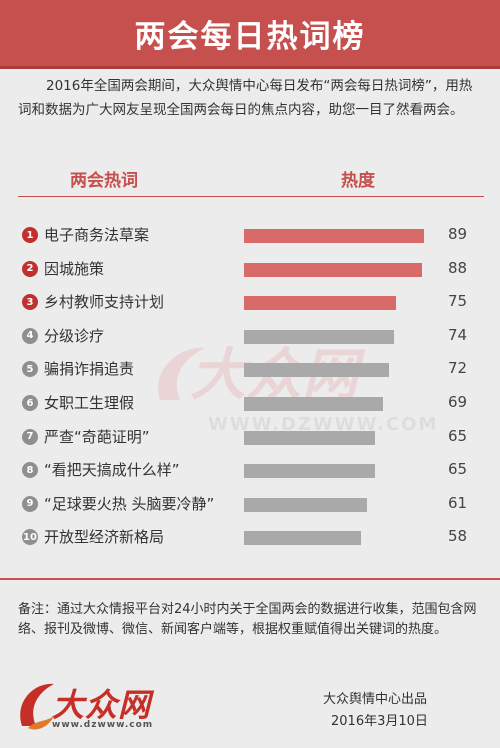 The width and height of the screenshot is (500, 748). Describe the element at coordinates (30, 369) in the screenshot. I see `rank-badge: 5` at that location.